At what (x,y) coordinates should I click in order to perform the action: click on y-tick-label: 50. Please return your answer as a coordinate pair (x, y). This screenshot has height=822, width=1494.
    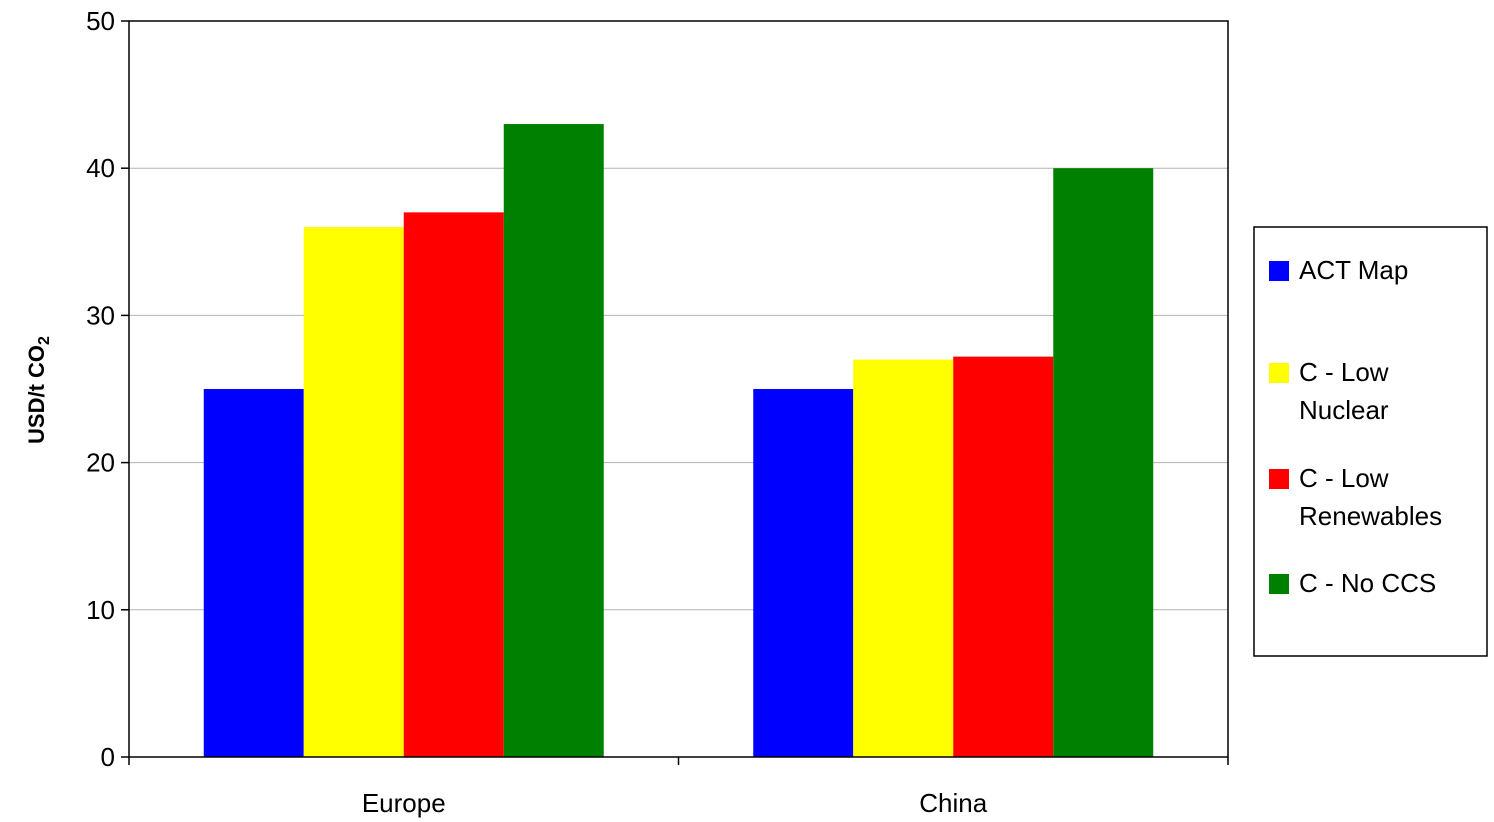
    Looking at the image, I should click on (100, 21).